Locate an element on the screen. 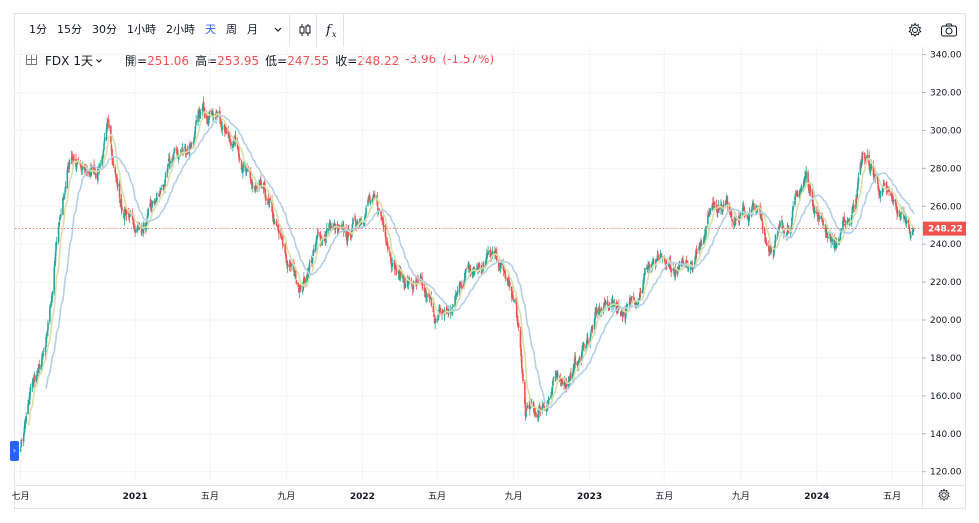 This screenshot has width=979, height=523. interval-15m: 15分 is located at coordinates (69, 29).